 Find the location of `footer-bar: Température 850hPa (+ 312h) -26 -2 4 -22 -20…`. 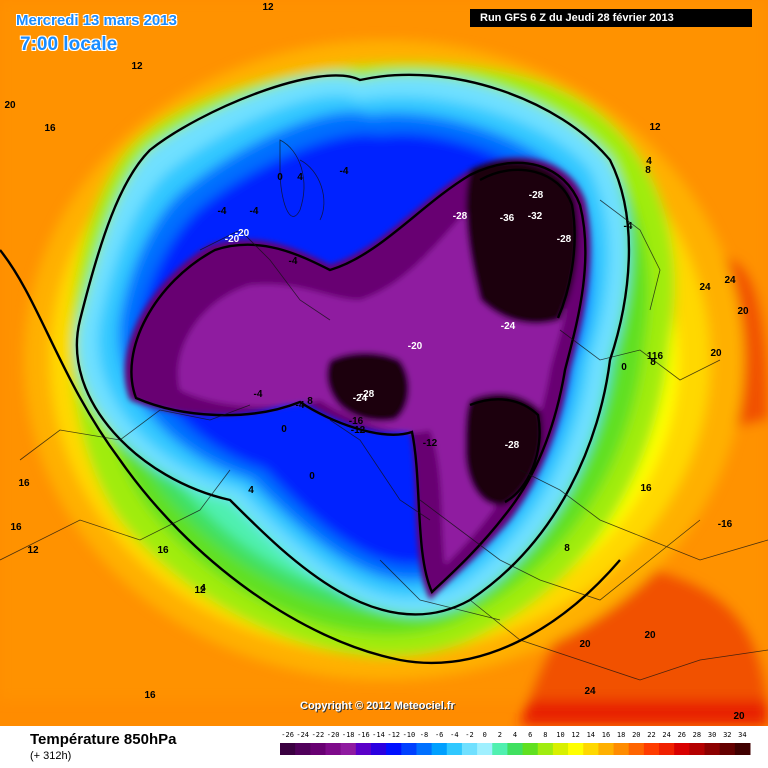

footer-bar: Température 850hPa (+ 312h) -26 -2 4 -22 -20… is located at coordinates (384, 747).